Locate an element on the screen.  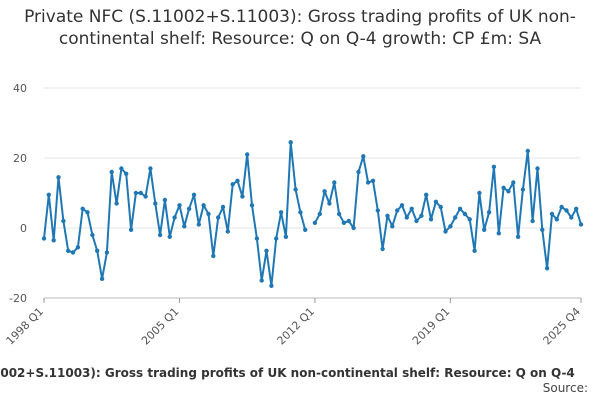
x-tick-label: 2019 Q1 is located at coordinates (431, 326).